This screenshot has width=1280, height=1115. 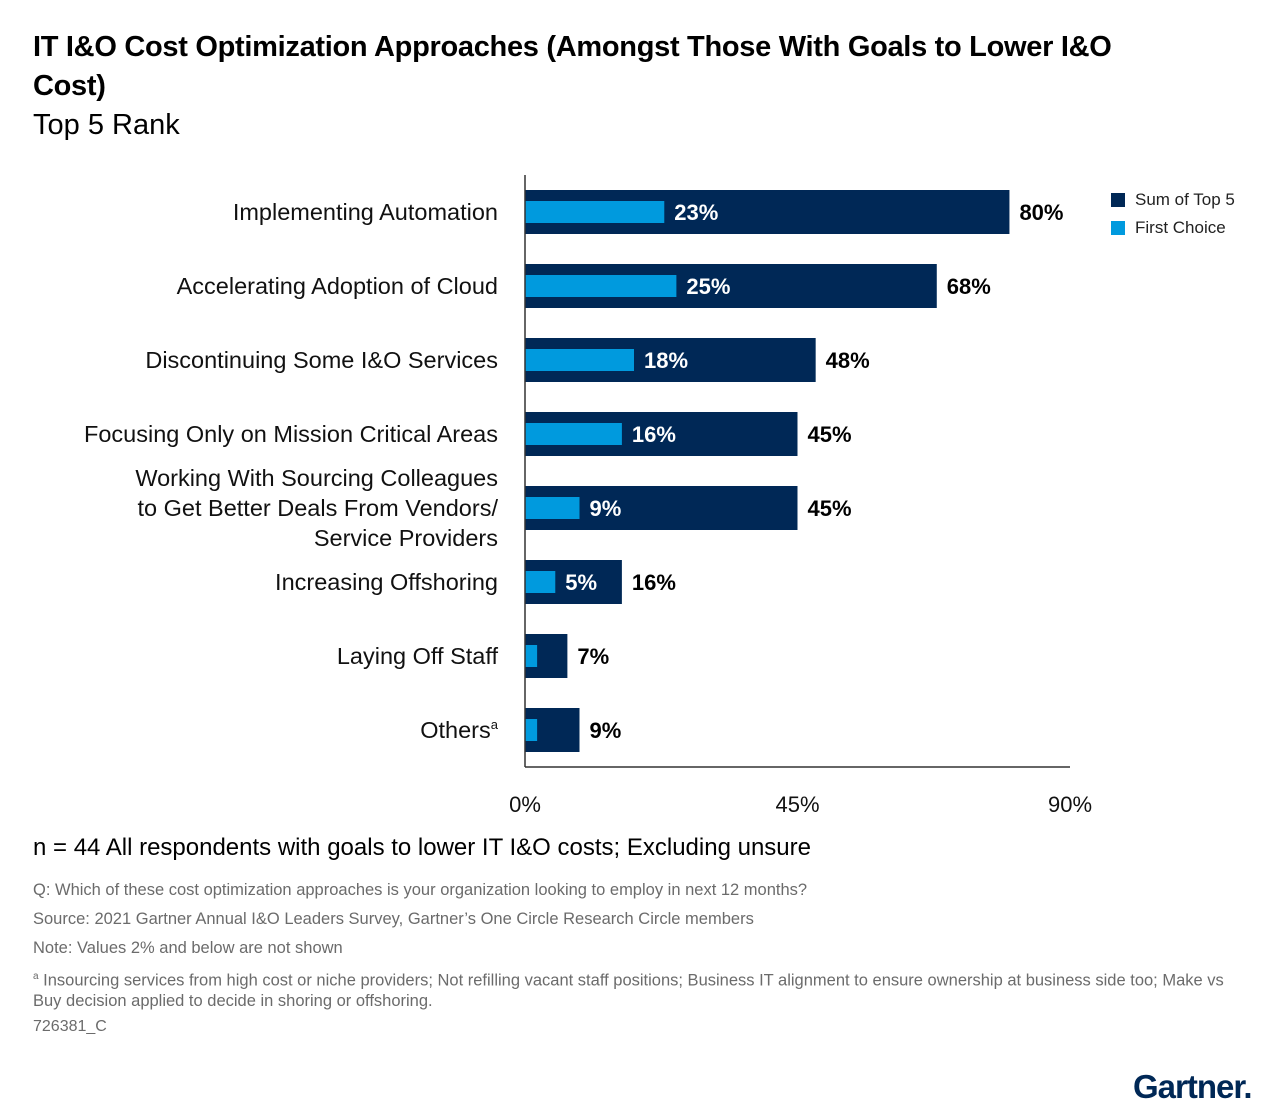 What do you see at coordinates (1180, 227) in the screenshot?
I see `legend-label-first: First Choice` at bounding box center [1180, 227].